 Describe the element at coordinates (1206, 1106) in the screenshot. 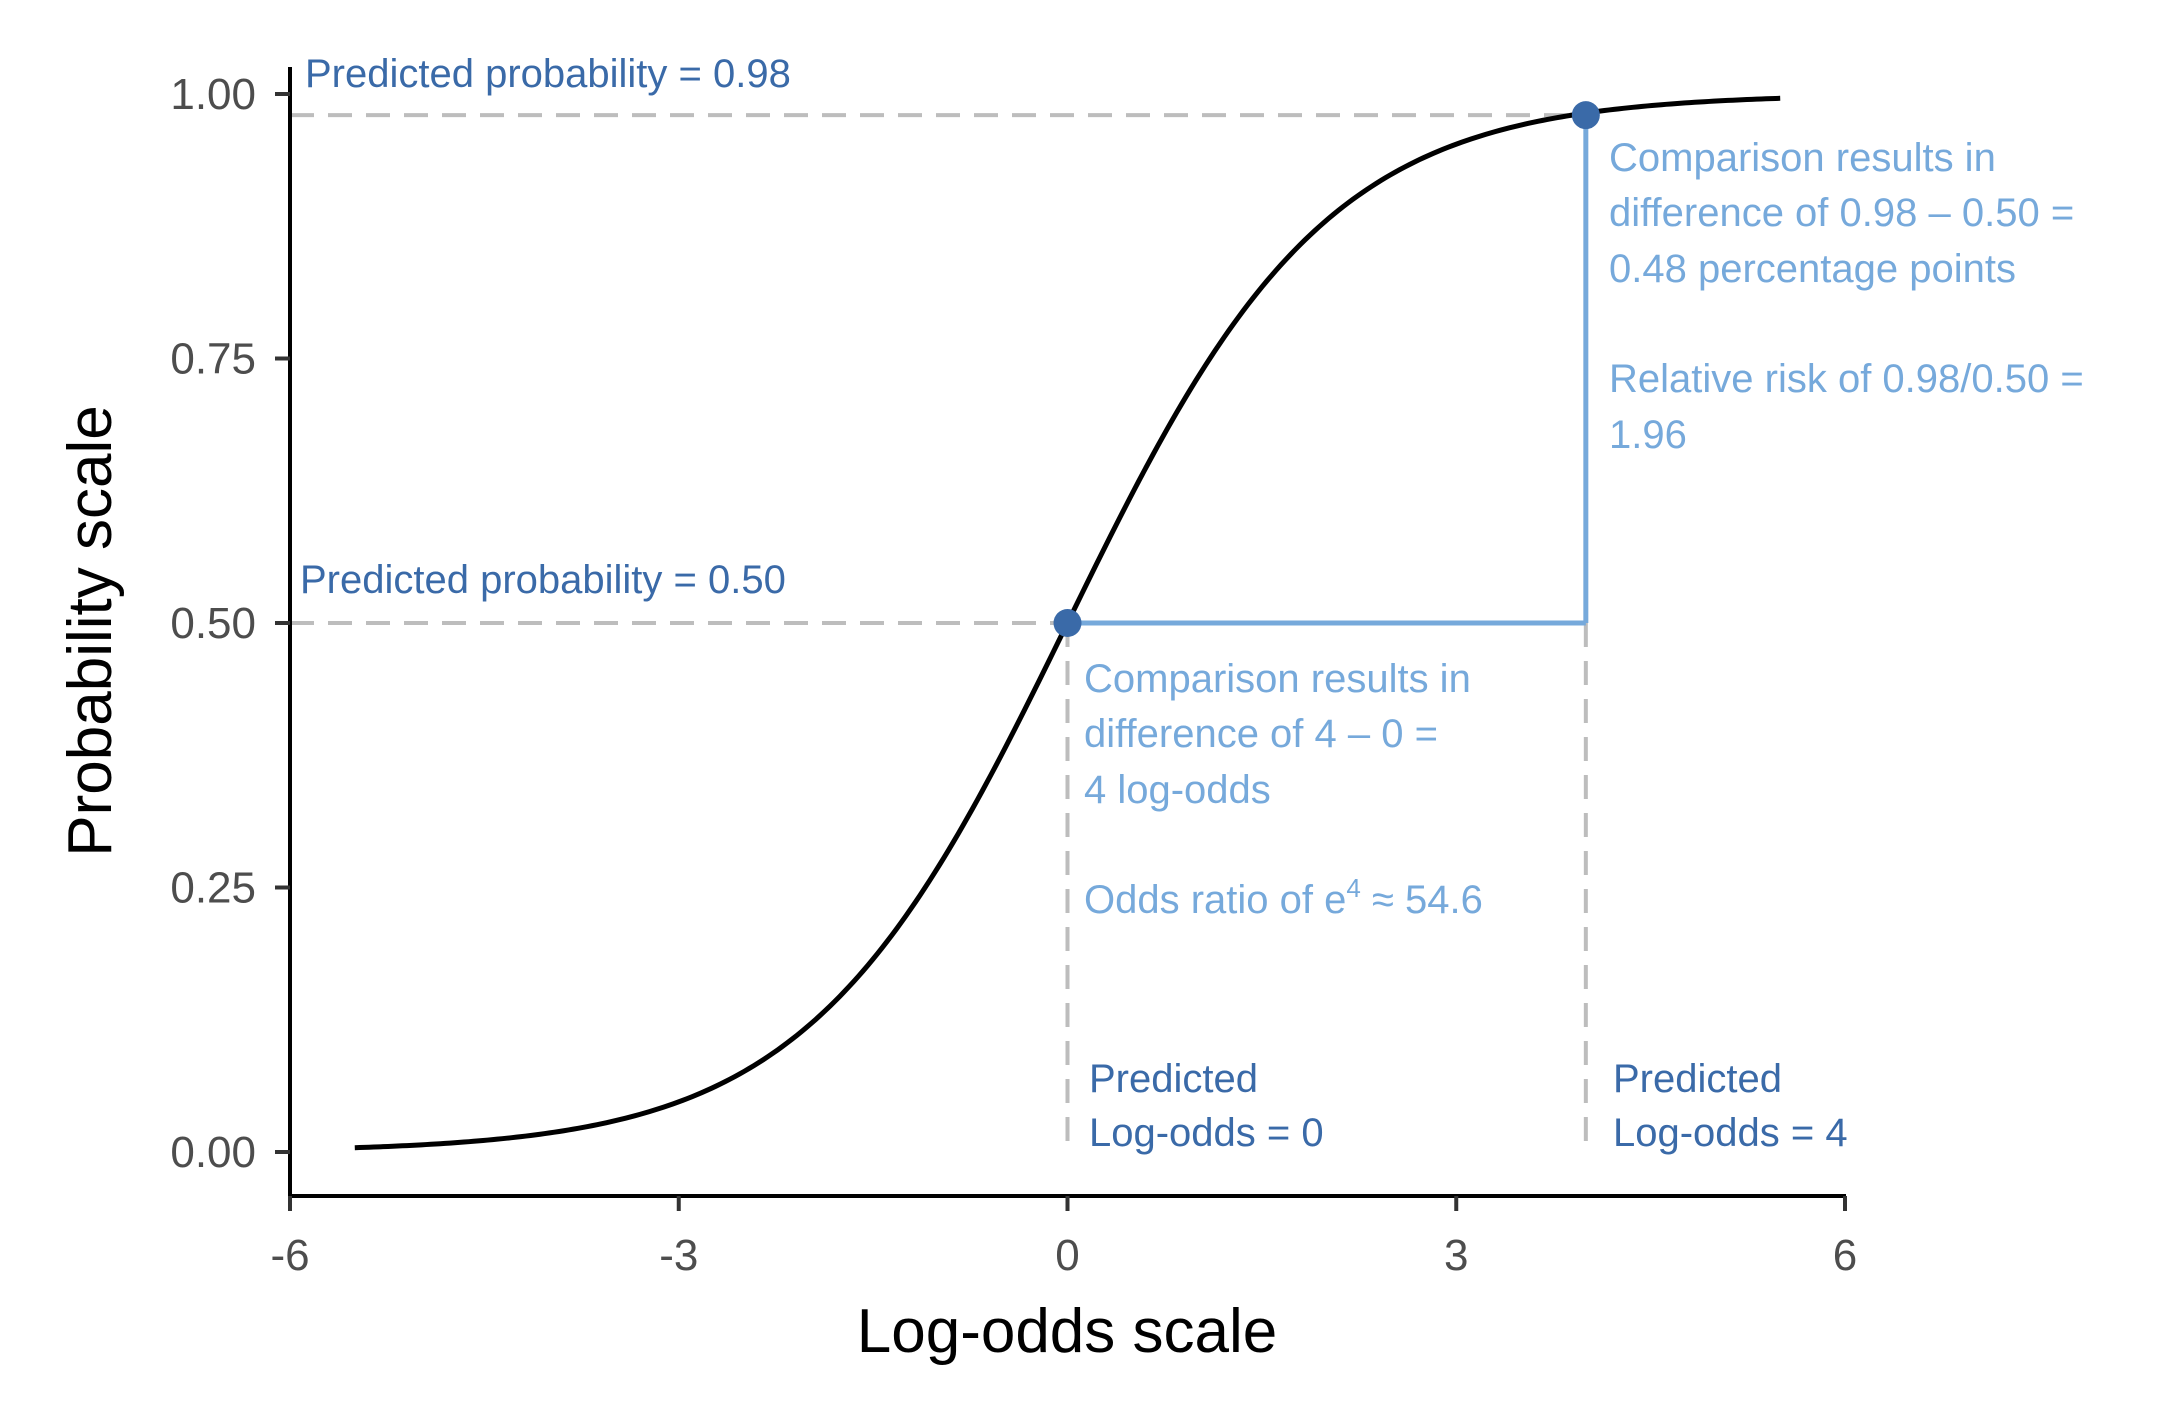

I see `annotation-predicted-logodds-0: Predicted Log-odds = 0` at that location.